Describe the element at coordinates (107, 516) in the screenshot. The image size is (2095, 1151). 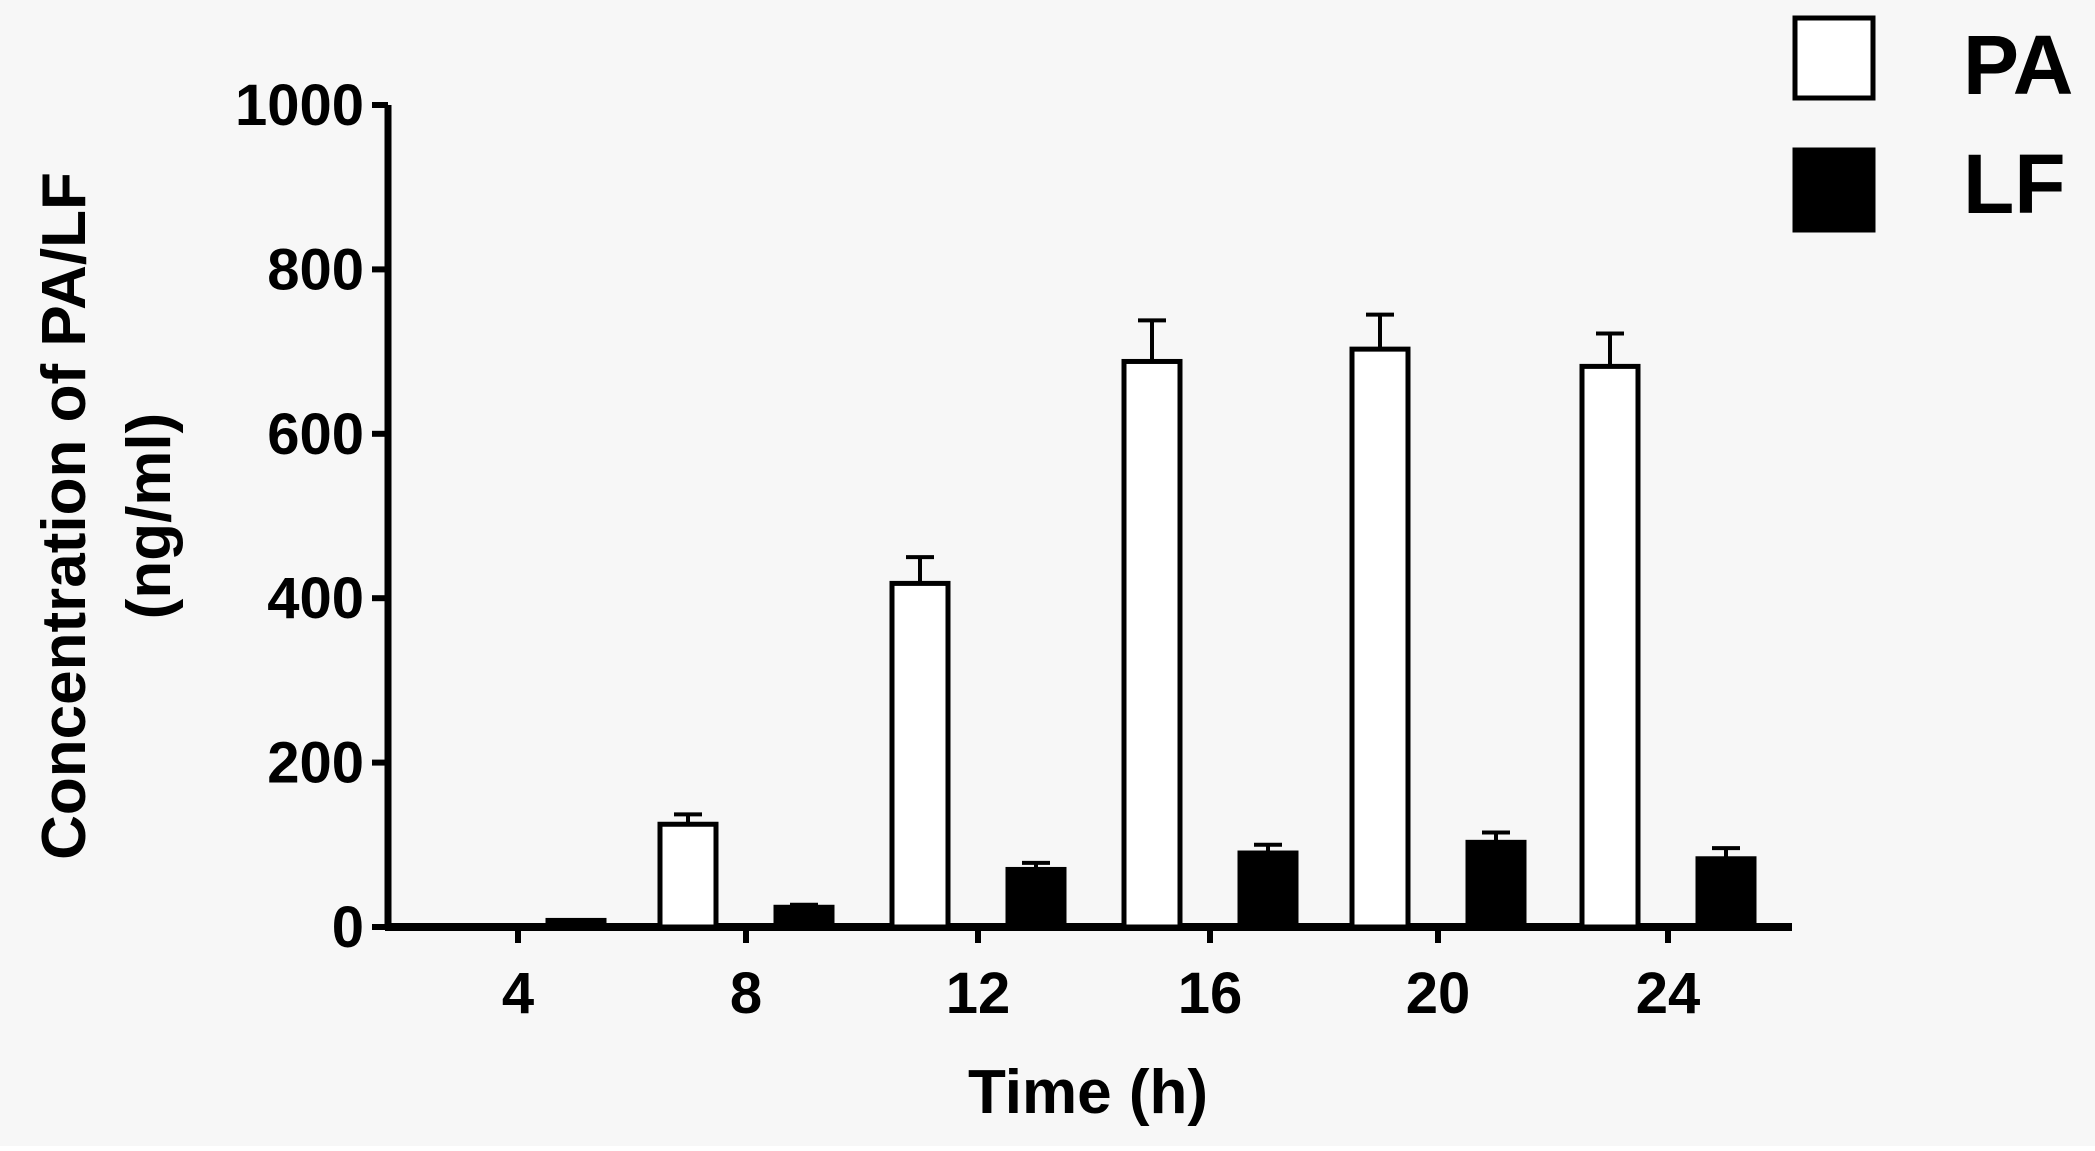
I see `y-axis-label: Concentration of PA/LF (ng/ml)` at that location.